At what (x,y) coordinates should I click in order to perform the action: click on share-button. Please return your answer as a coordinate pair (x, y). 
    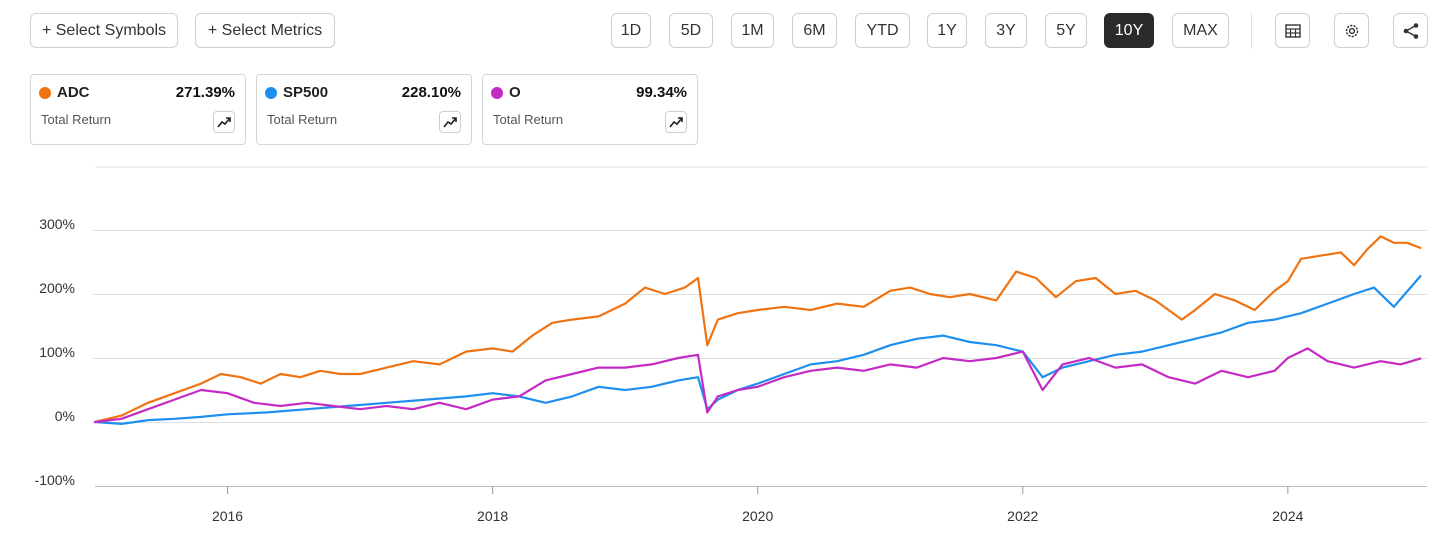
    Looking at the image, I should click on (1410, 30).